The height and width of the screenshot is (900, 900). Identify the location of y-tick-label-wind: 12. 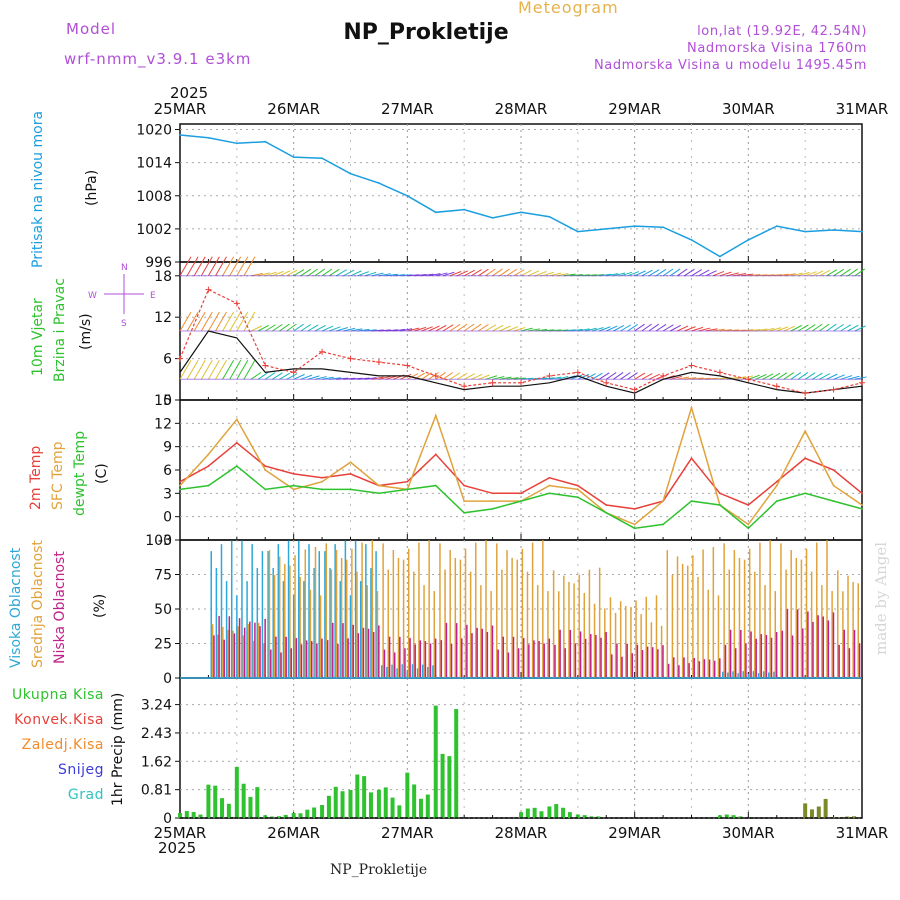
(163, 318).